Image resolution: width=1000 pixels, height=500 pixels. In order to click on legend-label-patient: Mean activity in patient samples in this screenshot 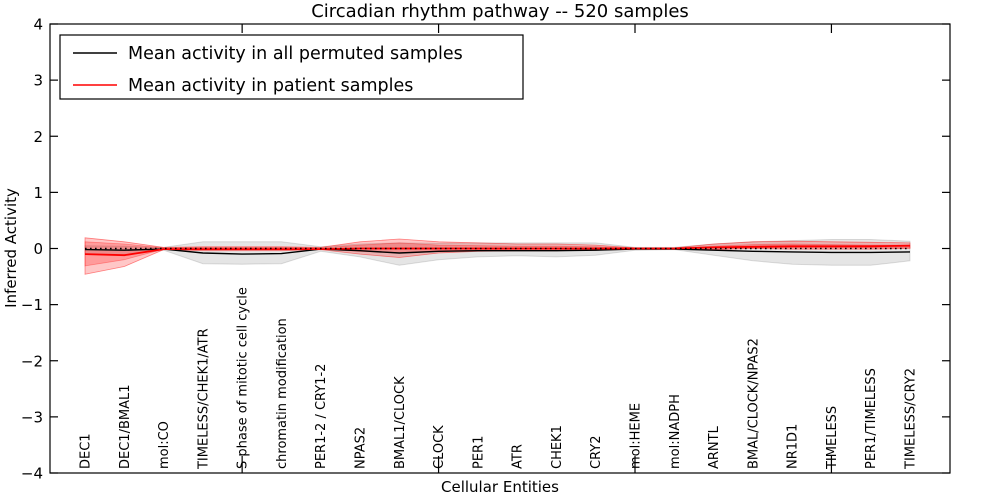, I will do `click(270, 86)`.